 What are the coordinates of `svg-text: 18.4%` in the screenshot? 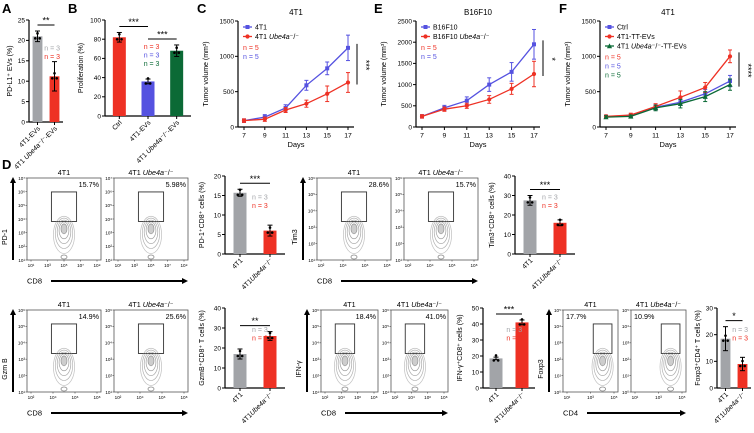 It's located at (366, 316).